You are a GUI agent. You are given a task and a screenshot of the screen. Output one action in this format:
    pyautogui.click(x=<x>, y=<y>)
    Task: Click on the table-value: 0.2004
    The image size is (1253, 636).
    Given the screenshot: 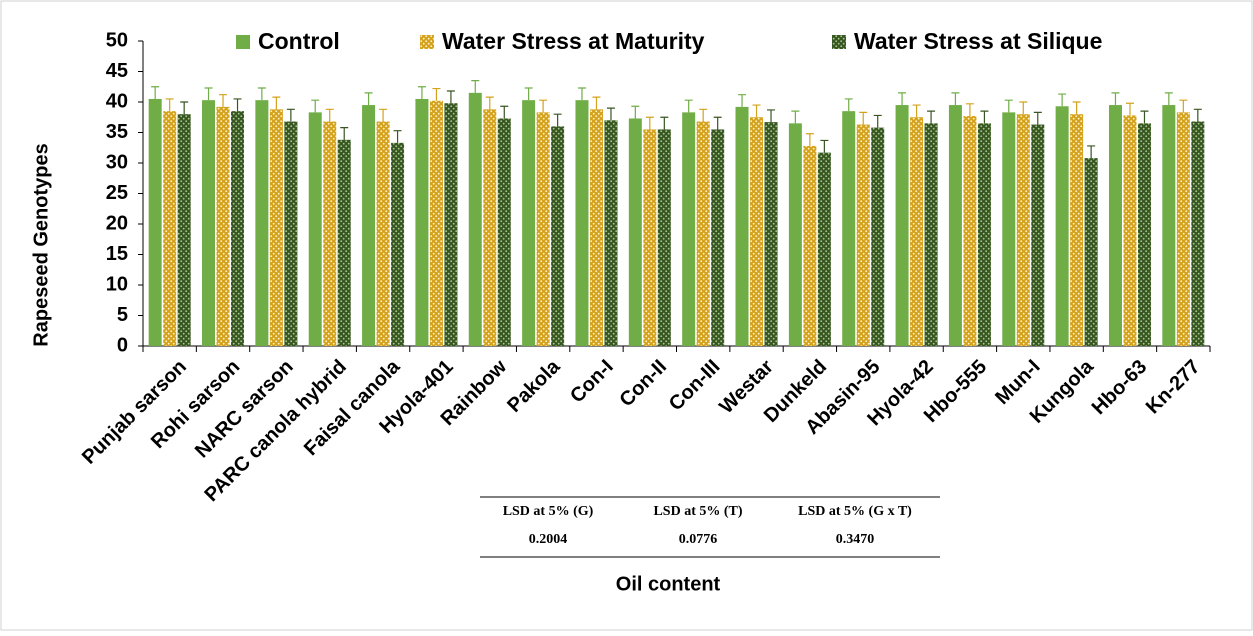 What is the action you would take?
    pyautogui.click(x=548, y=539)
    